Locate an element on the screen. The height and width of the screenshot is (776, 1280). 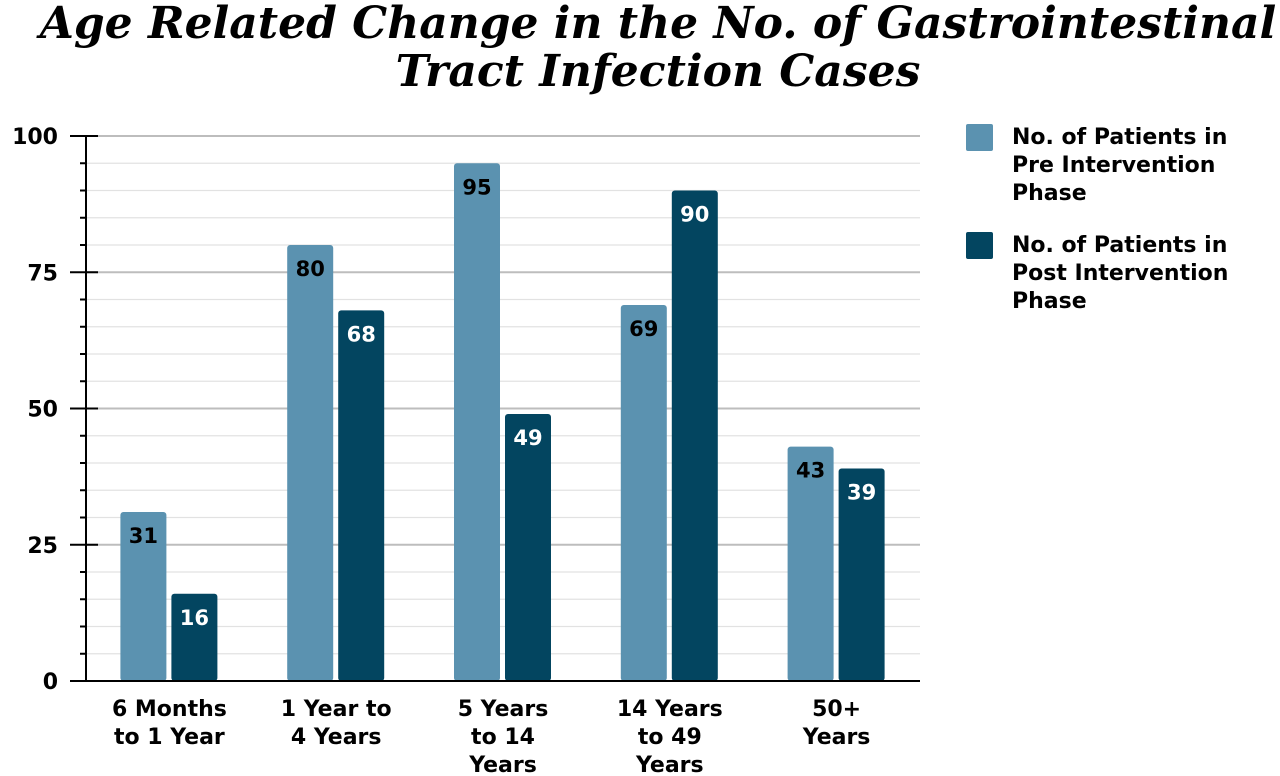
data-label: 68 is located at coordinates (361, 334).